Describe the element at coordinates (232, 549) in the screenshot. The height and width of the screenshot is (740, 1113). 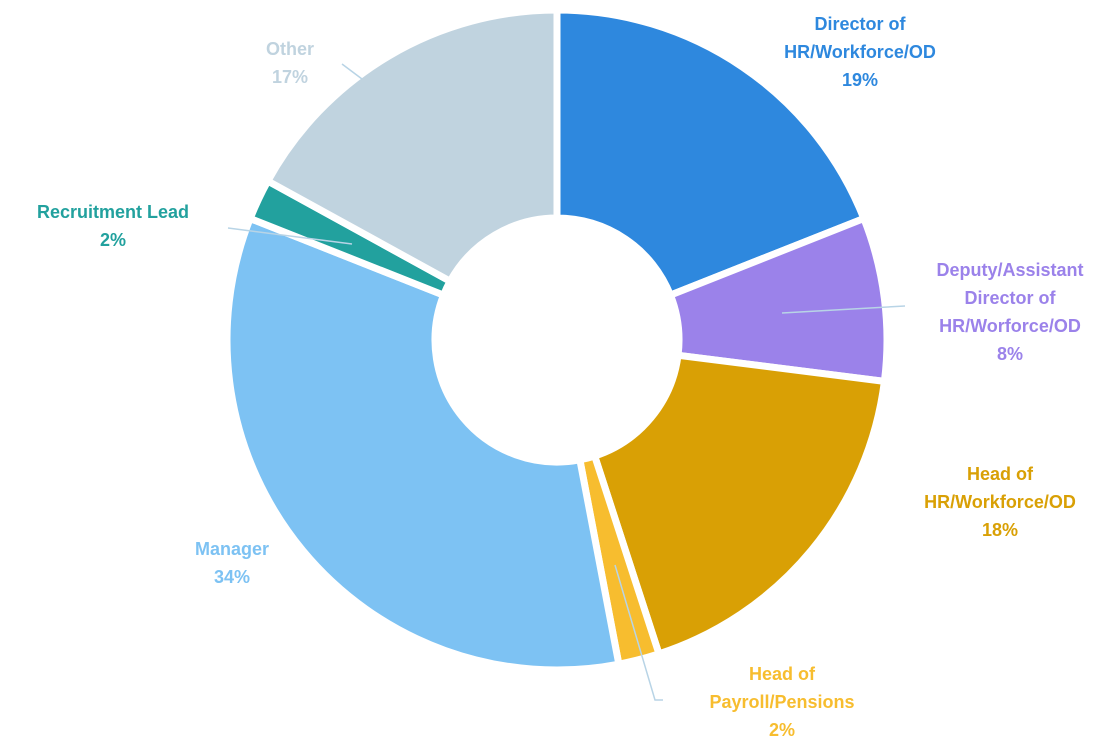
I see `category-label: Manager` at that location.